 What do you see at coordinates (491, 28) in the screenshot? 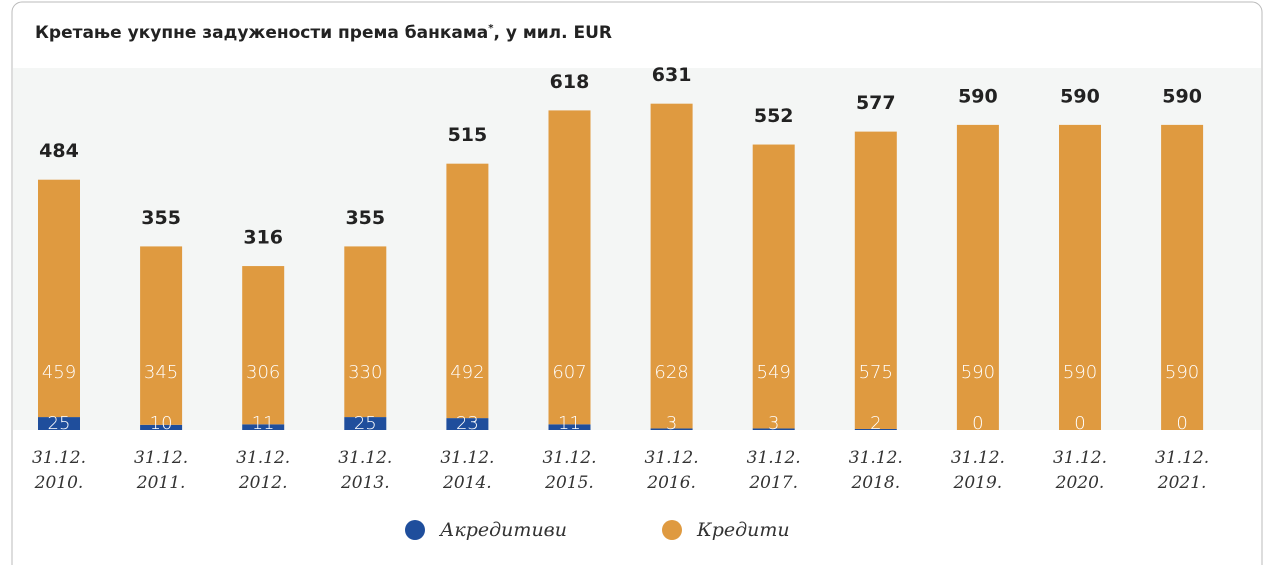
I see `title-note: *` at bounding box center [491, 28].